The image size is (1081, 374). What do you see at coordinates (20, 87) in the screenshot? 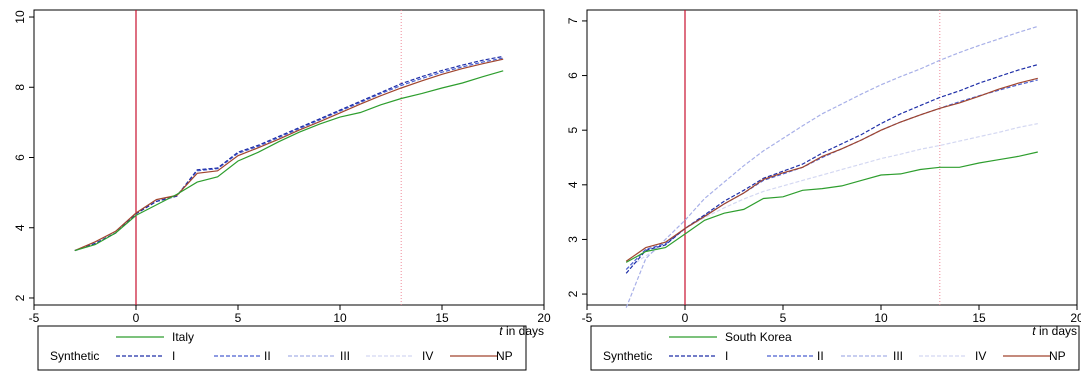
I see `y-tick-label: 8` at bounding box center [20, 87].